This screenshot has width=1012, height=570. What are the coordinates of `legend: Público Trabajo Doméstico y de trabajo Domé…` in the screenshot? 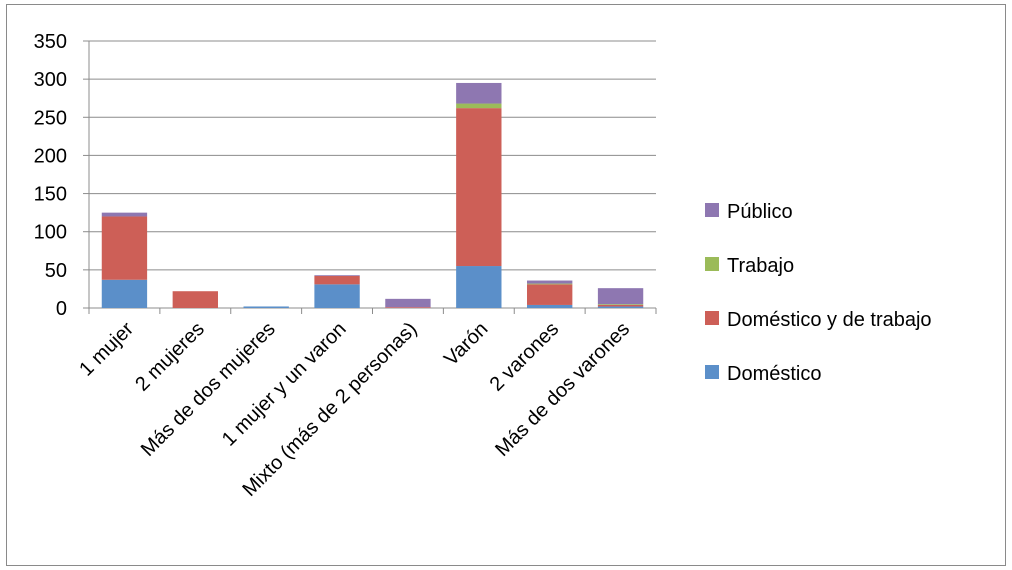 It's located at (818, 293).